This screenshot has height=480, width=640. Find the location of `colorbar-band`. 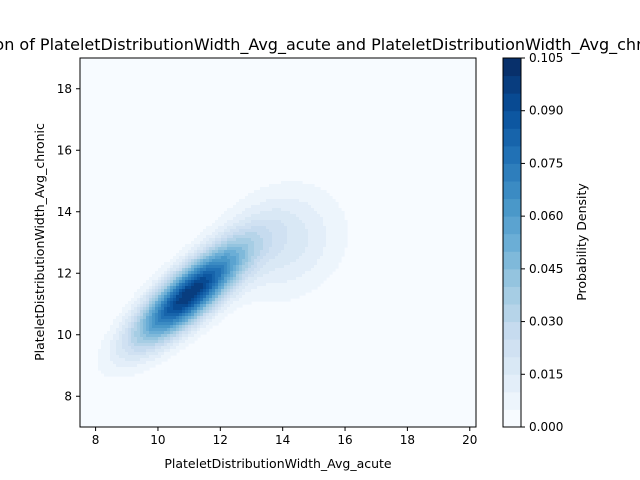

colorbar-band is located at coordinates (512, 102).